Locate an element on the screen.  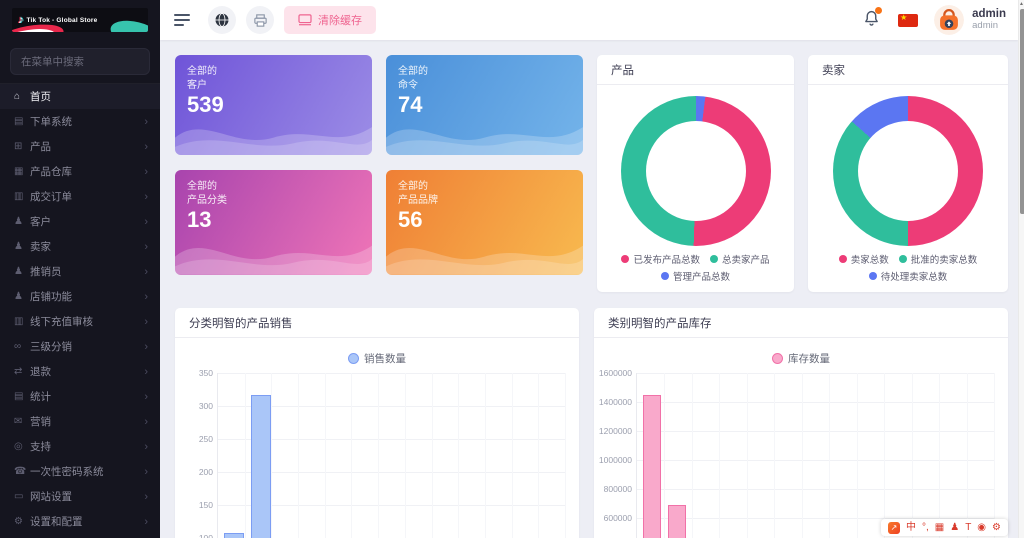
legend-item: 总卖家产品 is located at coordinates (740, 259).